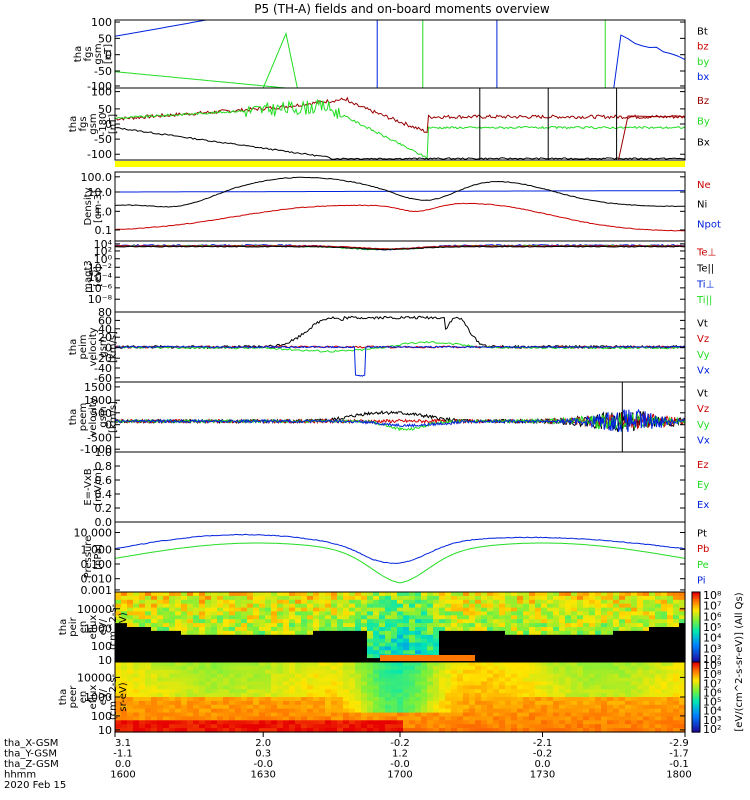 The width and height of the screenshot is (750, 800). Describe the element at coordinates (703, 101) in the screenshot. I see `legend-fgs_gsm_nosat-0: Bz` at that location.